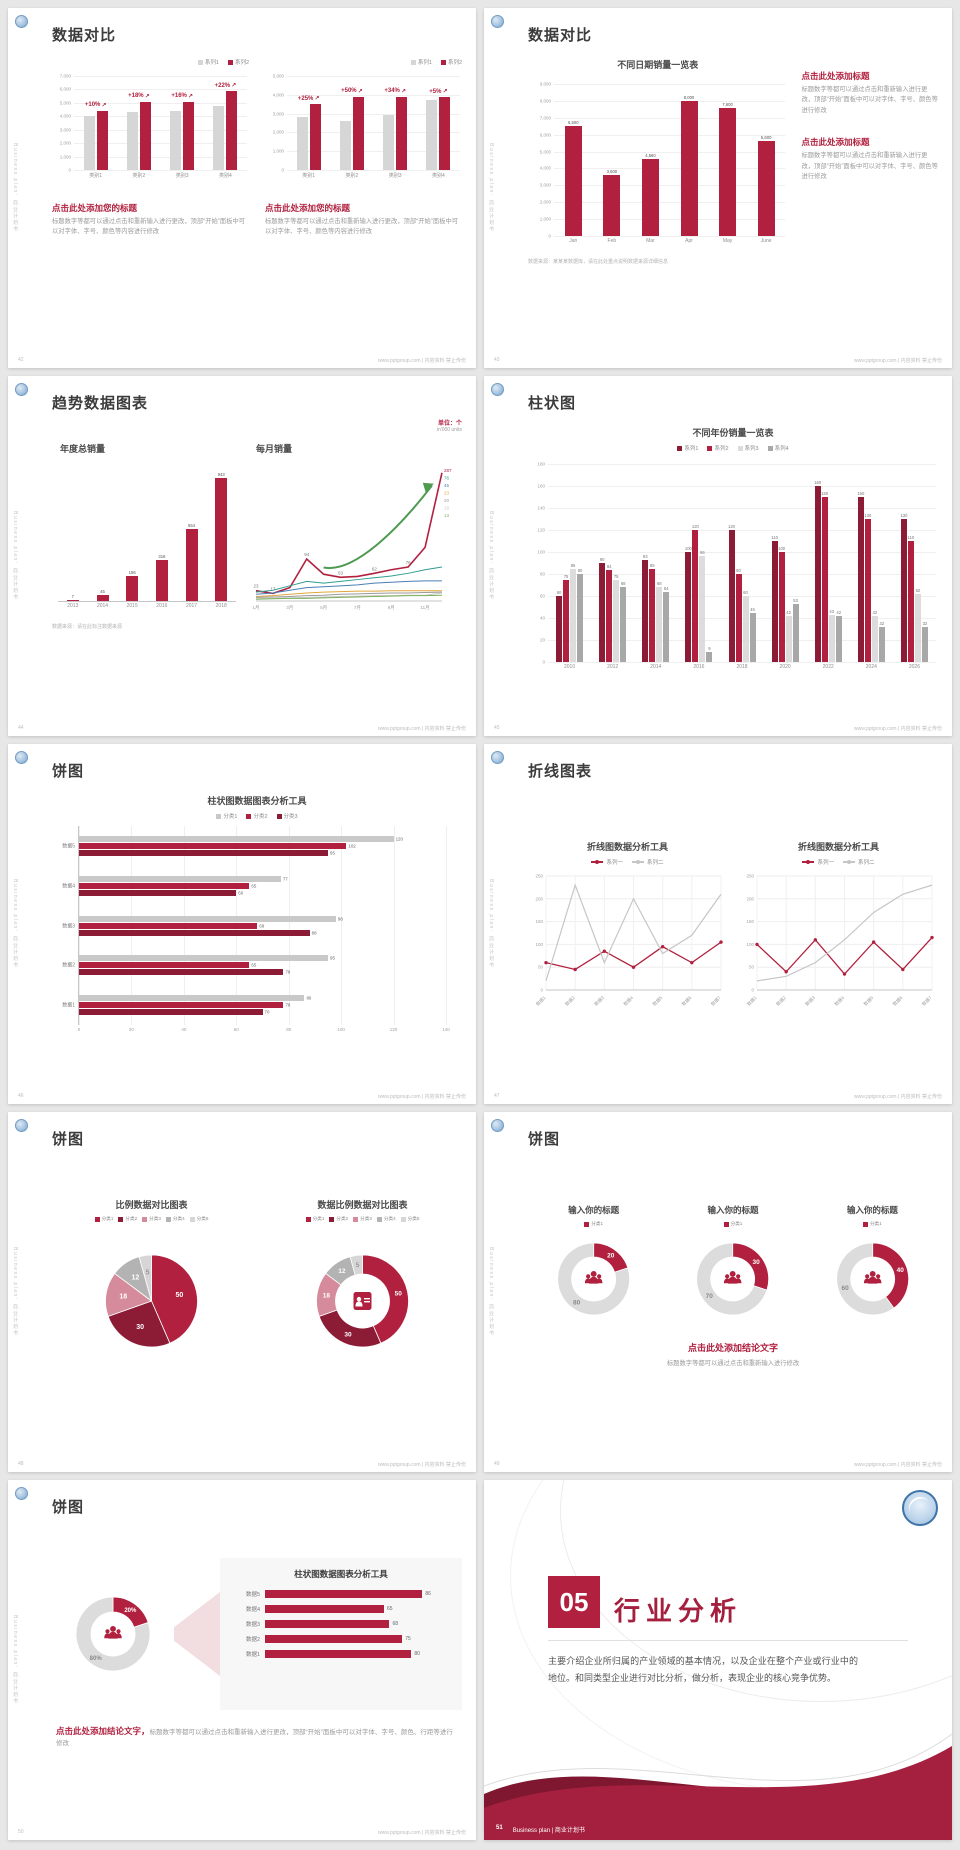 The width and height of the screenshot is (960, 1850). What do you see at coordinates (745, 593) in the screenshot?
I see `bar-value-label: 60` at bounding box center [745, 593].